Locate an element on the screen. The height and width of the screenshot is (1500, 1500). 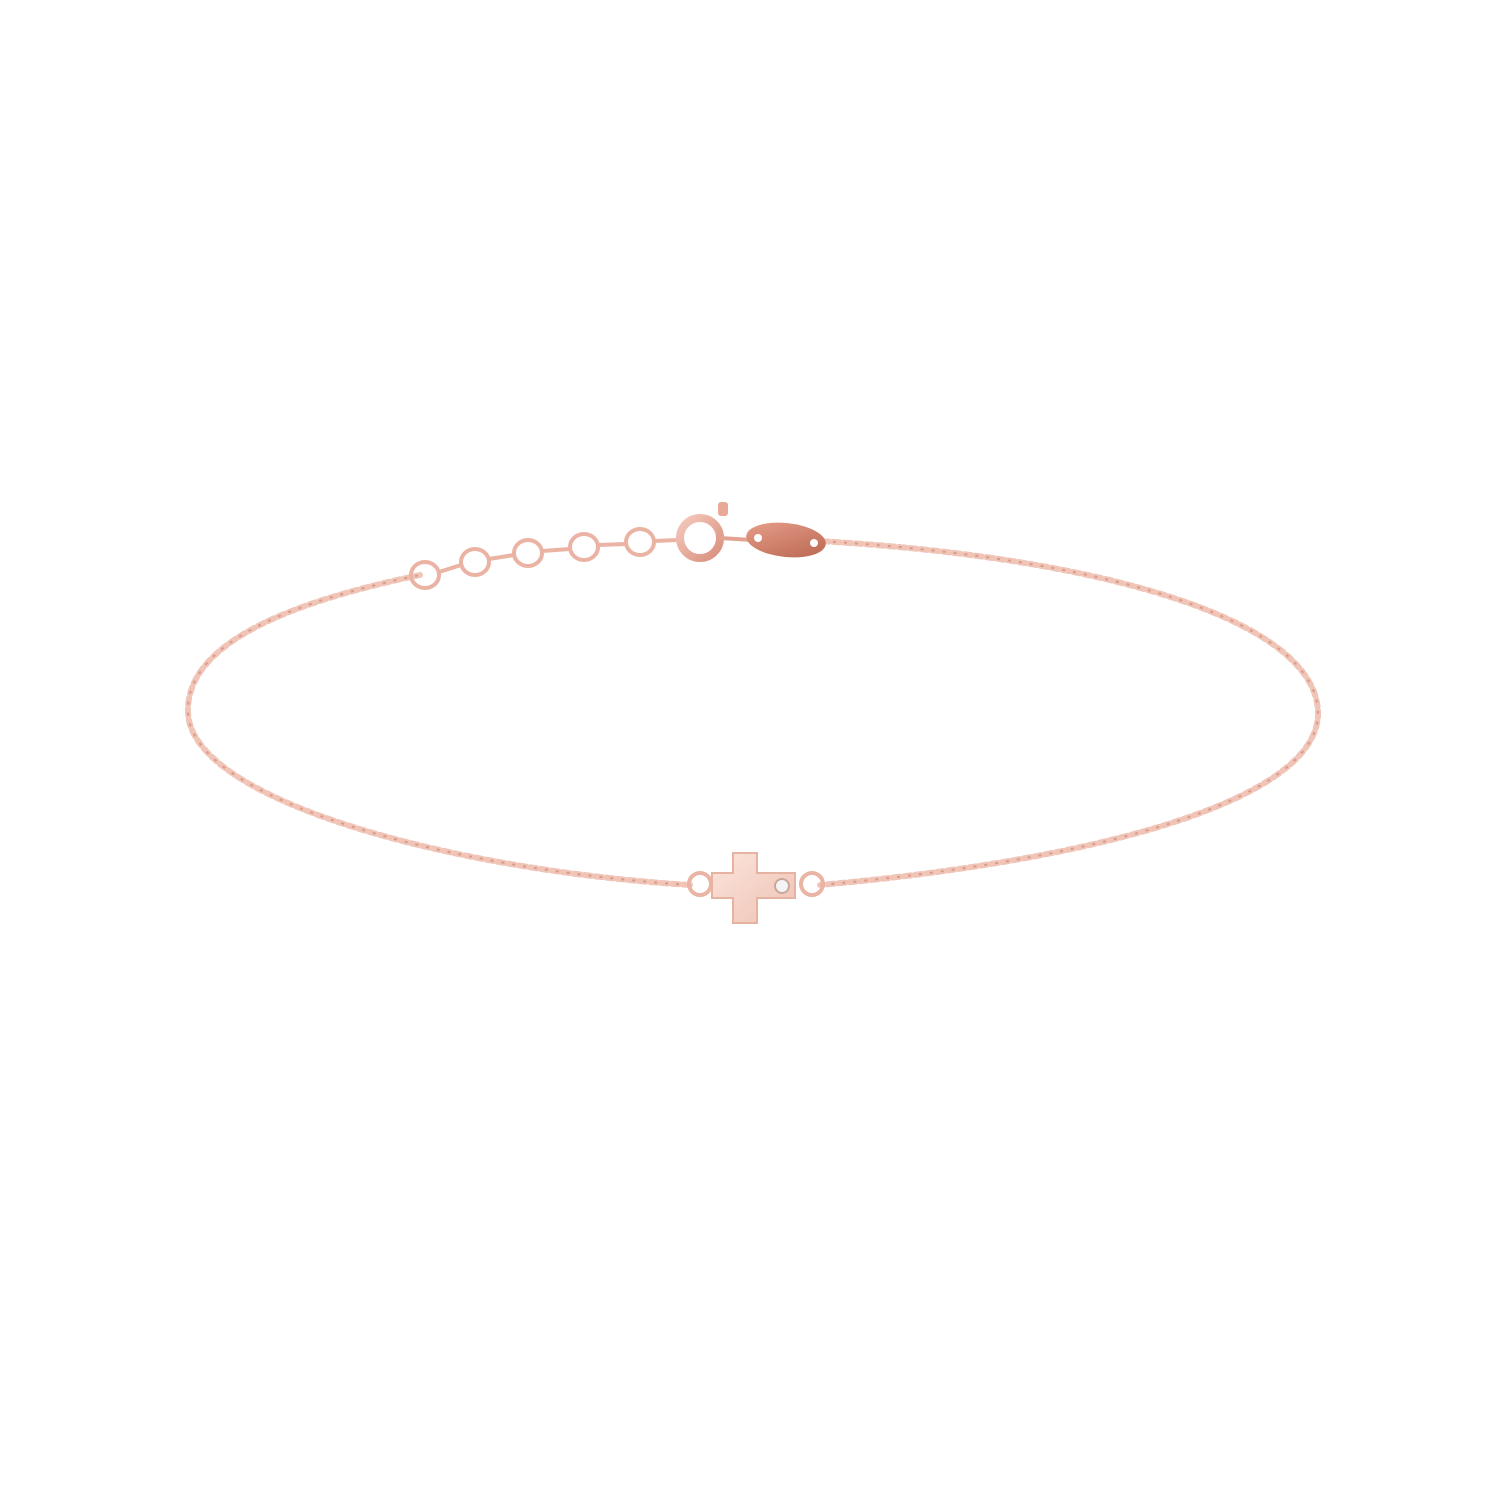
pendant-ring is located at coordinates (812, 884).